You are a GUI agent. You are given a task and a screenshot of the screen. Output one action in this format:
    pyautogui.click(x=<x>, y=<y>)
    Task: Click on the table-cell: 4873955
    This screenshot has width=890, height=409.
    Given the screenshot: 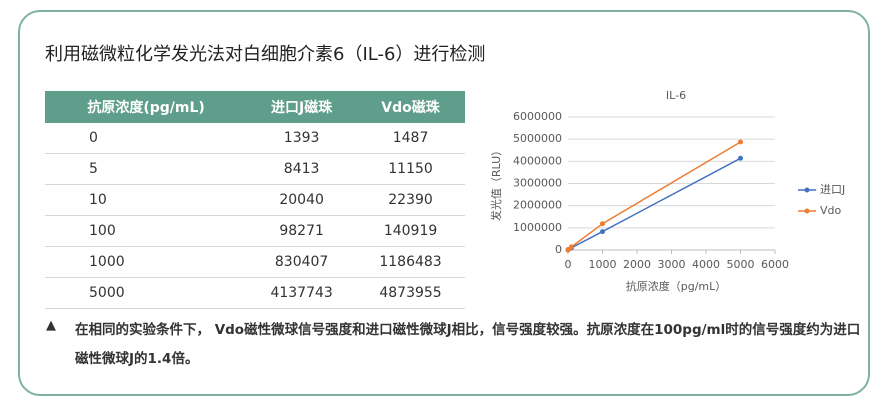 What is the action you would take?
    pyautogui.click(x=410, y=293)
    